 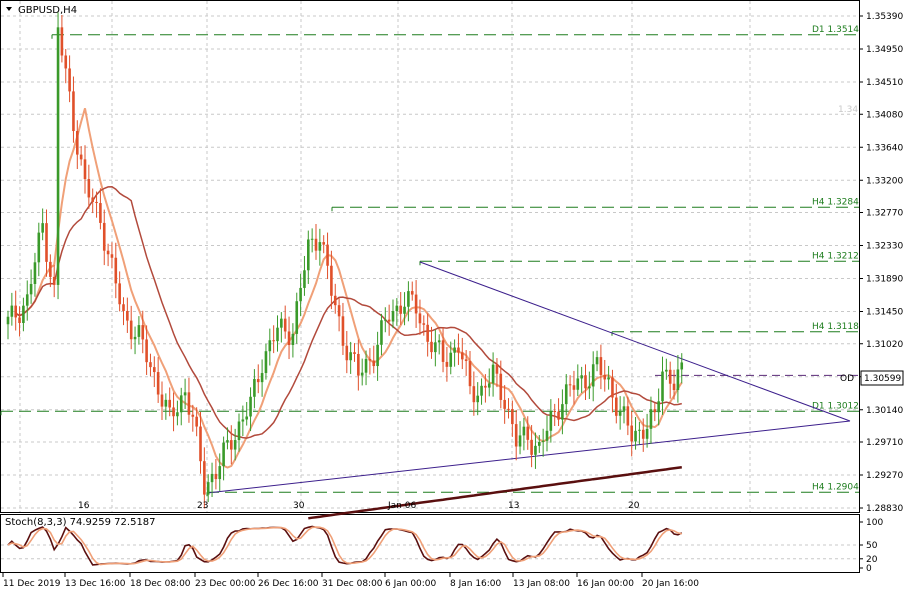 I want to click on price-tick-label: 1.31020, so click(x=884, y=345).